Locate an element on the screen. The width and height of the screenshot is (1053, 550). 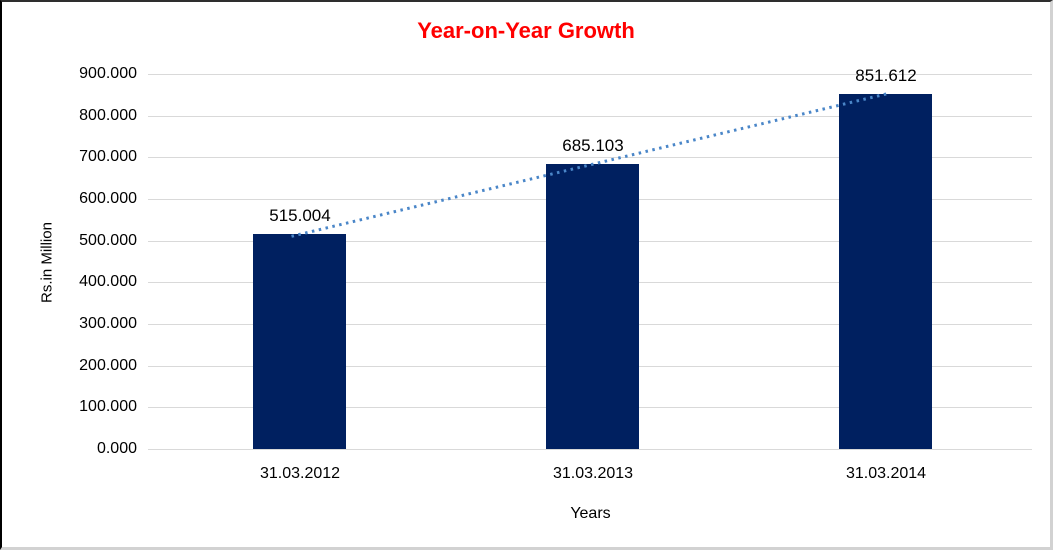
y-axis-tick-label: 400.000 is located at coordinates (108, 281).